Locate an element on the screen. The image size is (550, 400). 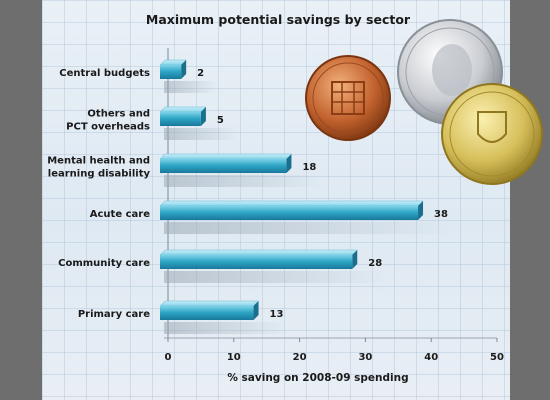
data-label: 28 is located at coordinates (375, 263).